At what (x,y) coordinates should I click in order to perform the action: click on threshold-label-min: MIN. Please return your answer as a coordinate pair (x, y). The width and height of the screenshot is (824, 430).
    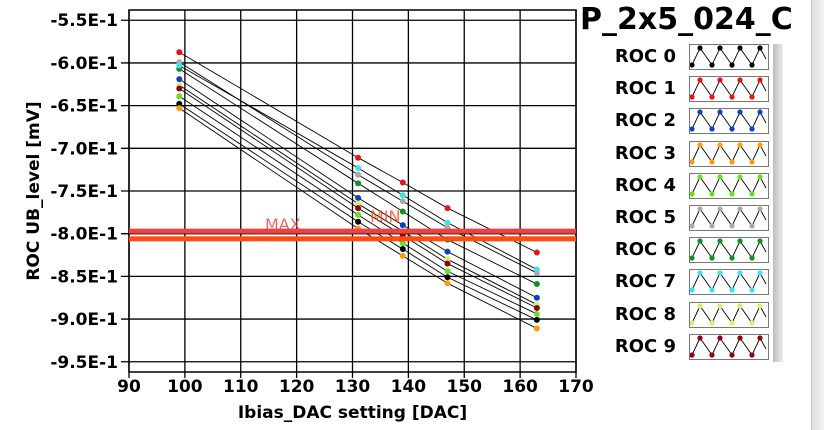
    Looking at the image, I should click on (385, 216).